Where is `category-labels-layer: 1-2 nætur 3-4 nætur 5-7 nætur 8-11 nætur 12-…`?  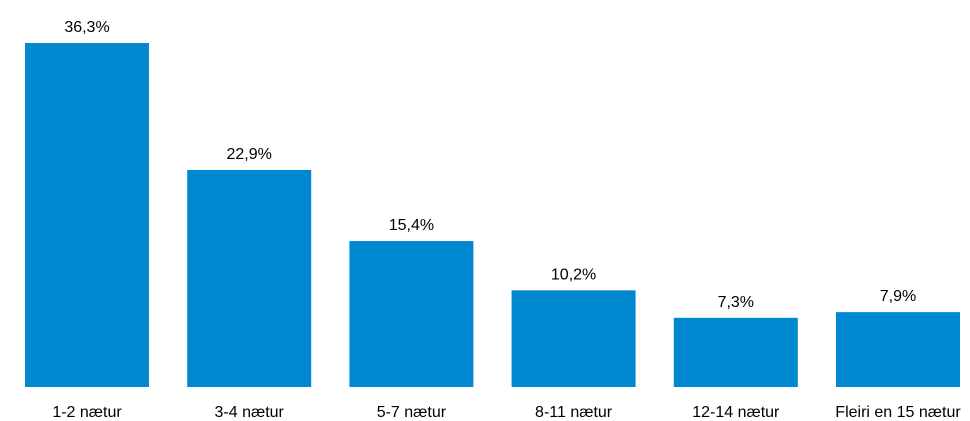
category-labels-layer: 1-2 nætur 3-4 nætur 5-7 nætur 8-11 nætur 12-… is located at coordinates (506, 412).